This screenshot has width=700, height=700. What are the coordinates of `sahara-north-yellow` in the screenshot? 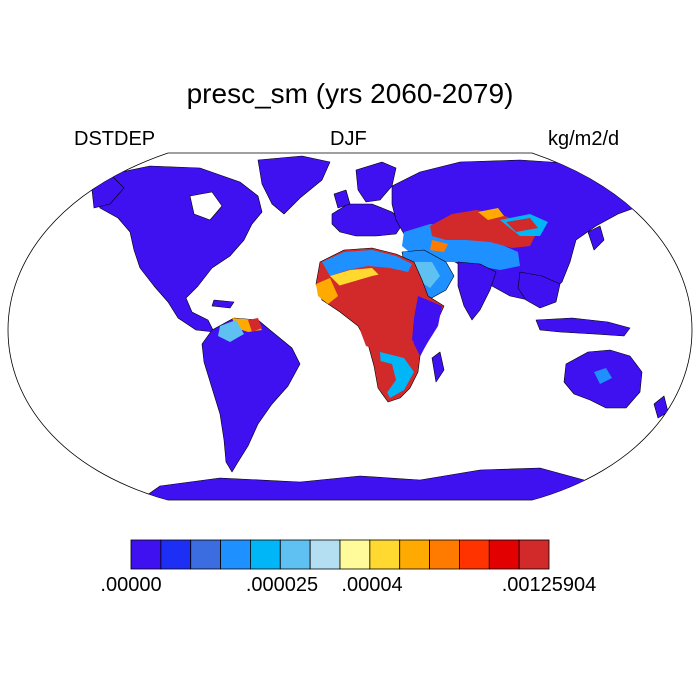 It's located at (355, 277).